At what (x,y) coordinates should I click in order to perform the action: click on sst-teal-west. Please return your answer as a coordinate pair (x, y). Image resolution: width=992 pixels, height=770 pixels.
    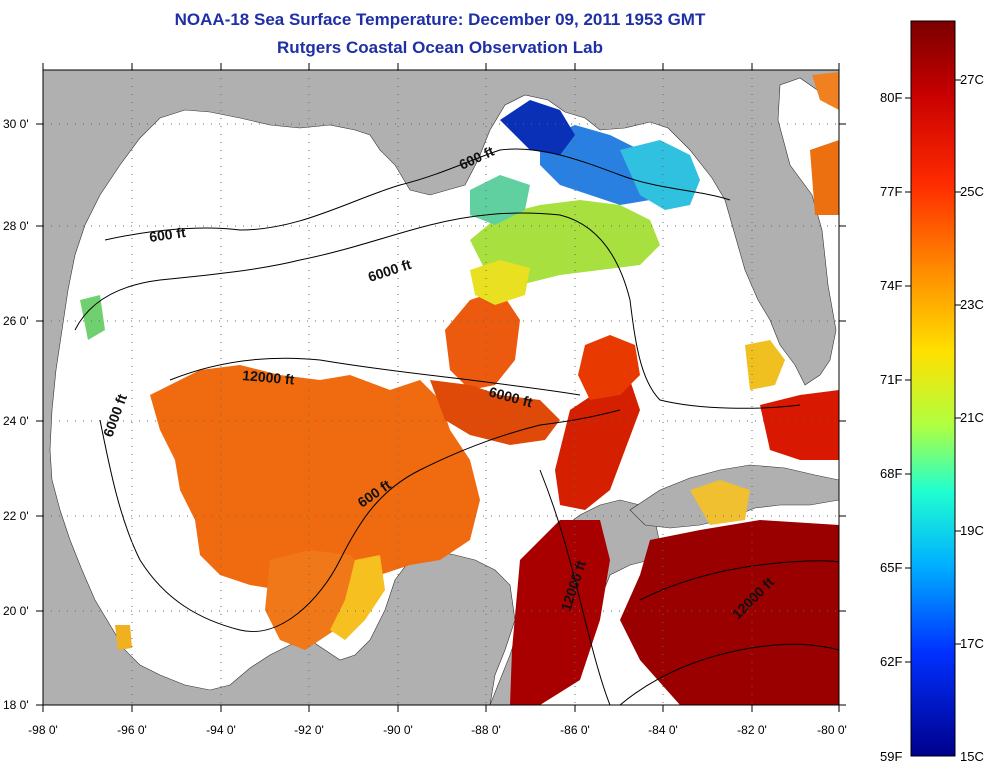
    Looking at the image, I should click on (500, 200).